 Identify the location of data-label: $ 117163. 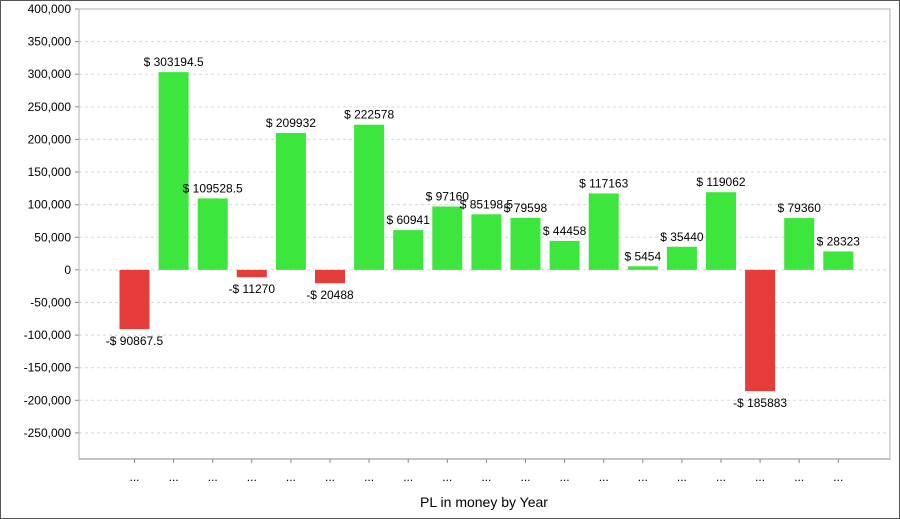
(603, 183).